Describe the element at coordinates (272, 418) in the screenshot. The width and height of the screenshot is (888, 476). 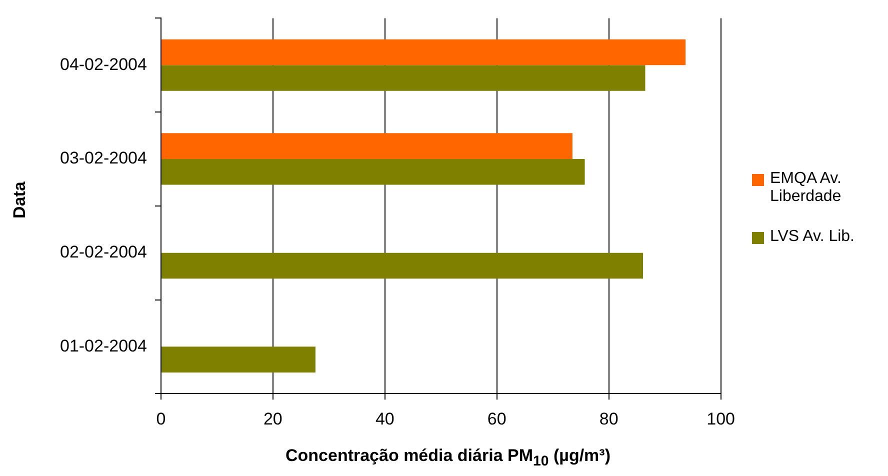
I see `x-tick-label: 20` at that location.